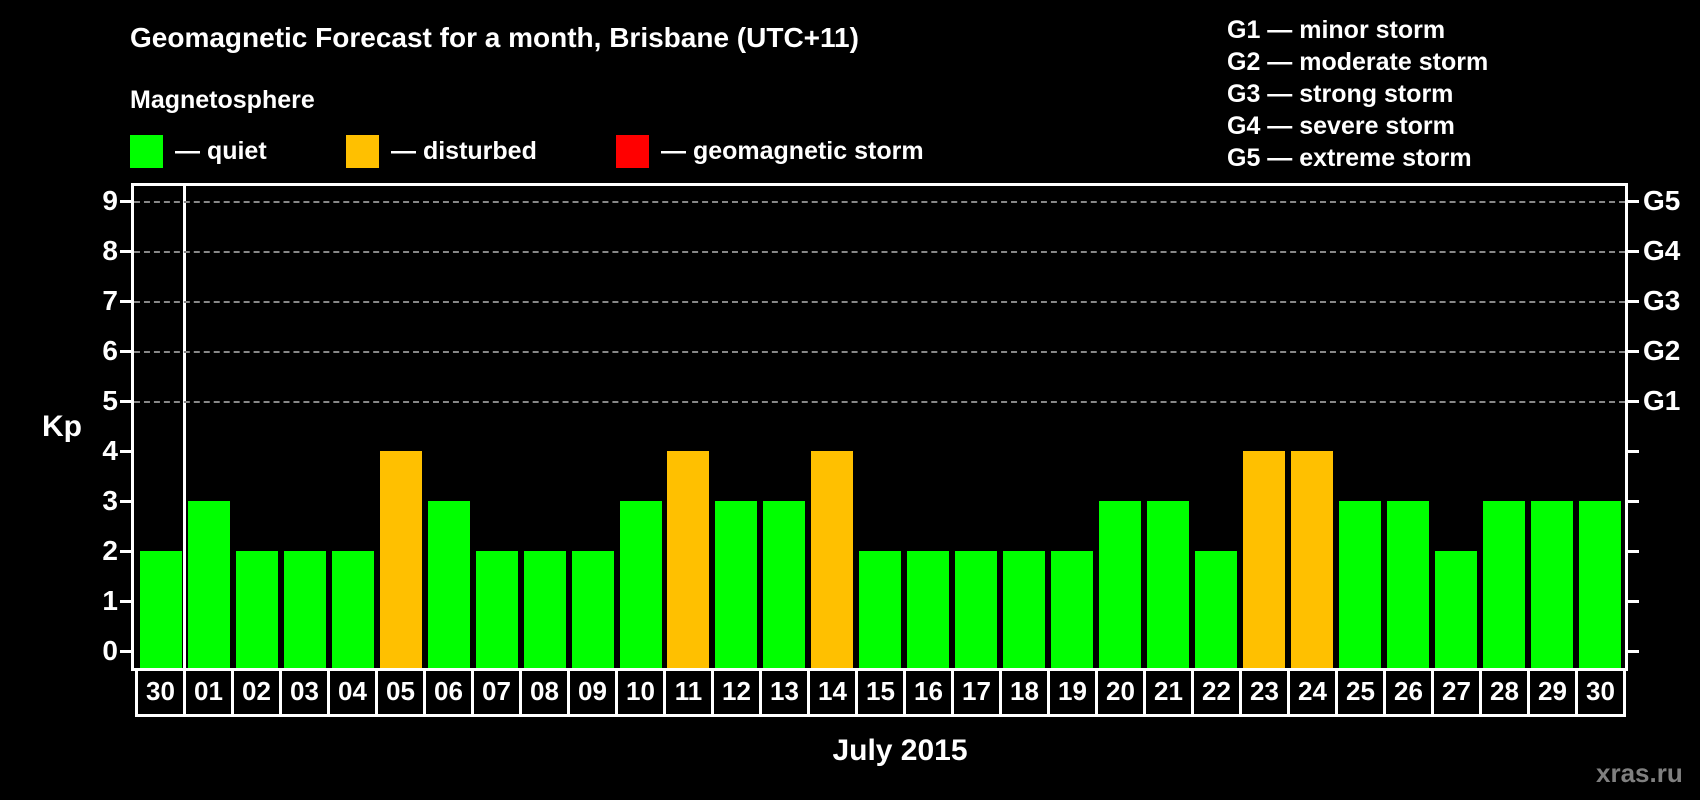 The height and width of the screenshot is (800, 1700). I want to click on watermark: xras.ru, so click(1639, 773).